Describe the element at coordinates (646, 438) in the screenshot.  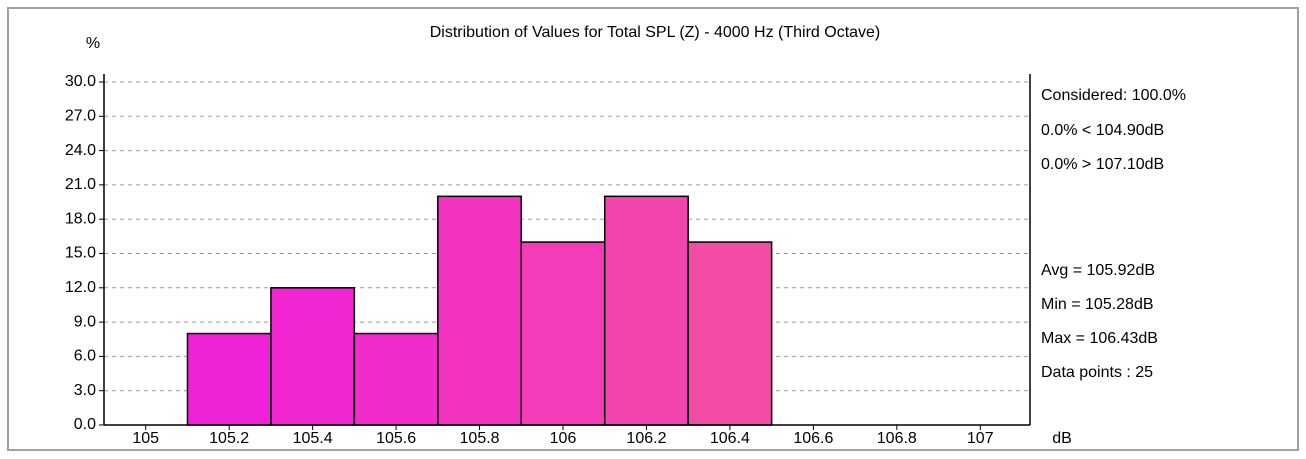
I see `x-tick-label: 106.2` at that location.